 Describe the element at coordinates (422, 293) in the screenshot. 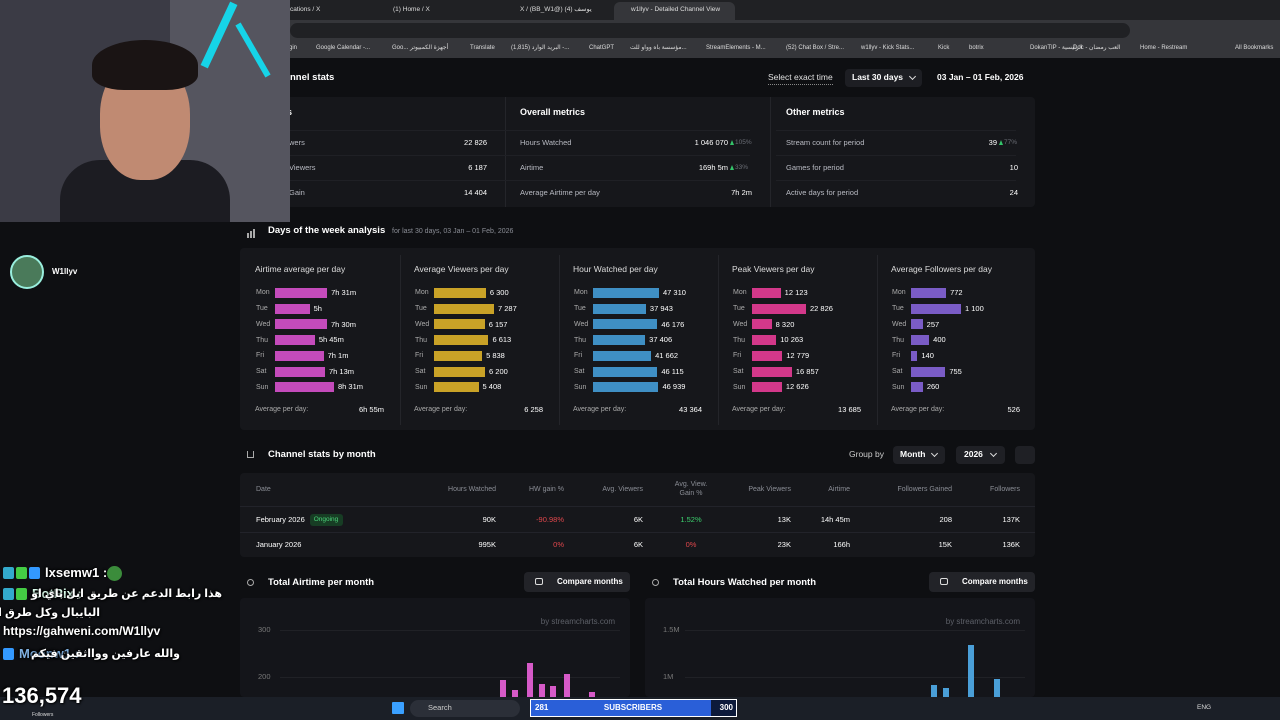

I see `day-label: Mon` at that location.